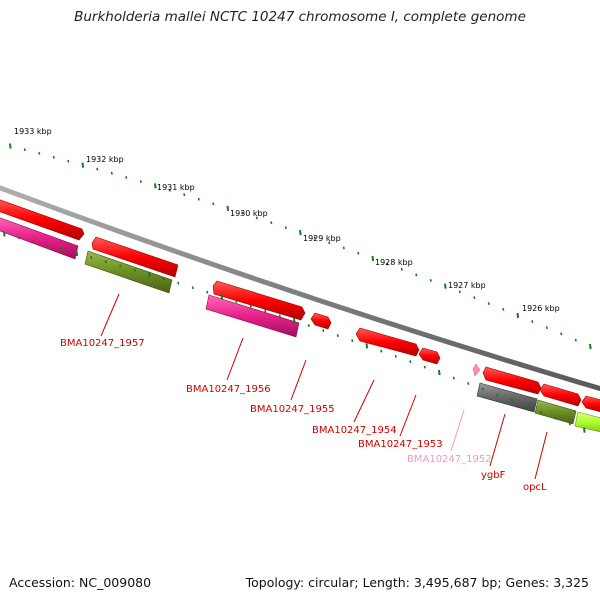  Describe the element at coordinates (249, 213) in the screenshot. I see `kbp-label-1930: 1930 kbp` at that location.